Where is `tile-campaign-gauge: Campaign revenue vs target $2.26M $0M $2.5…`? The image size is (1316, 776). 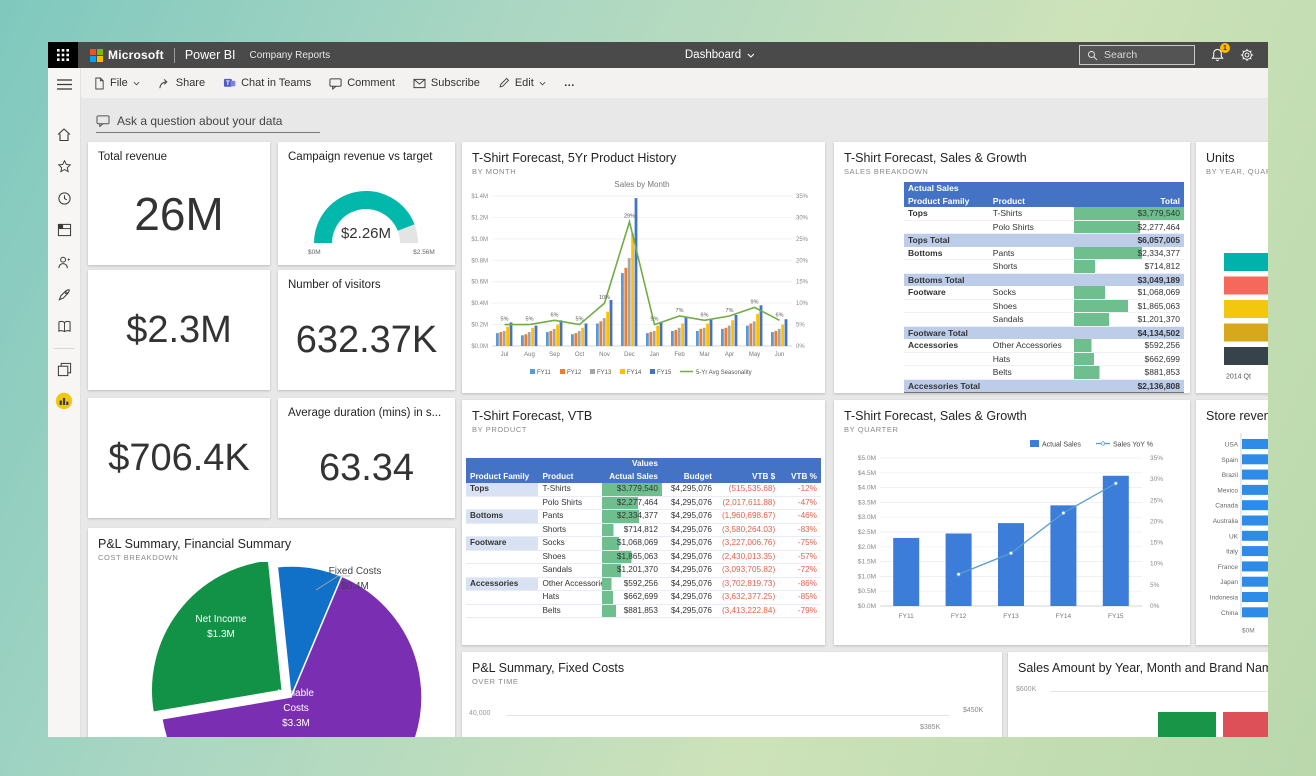 tile-campaign-gauge: Campaign revenue vs target $2.26M $0M $2.5… is located at coordinates (366, 203).